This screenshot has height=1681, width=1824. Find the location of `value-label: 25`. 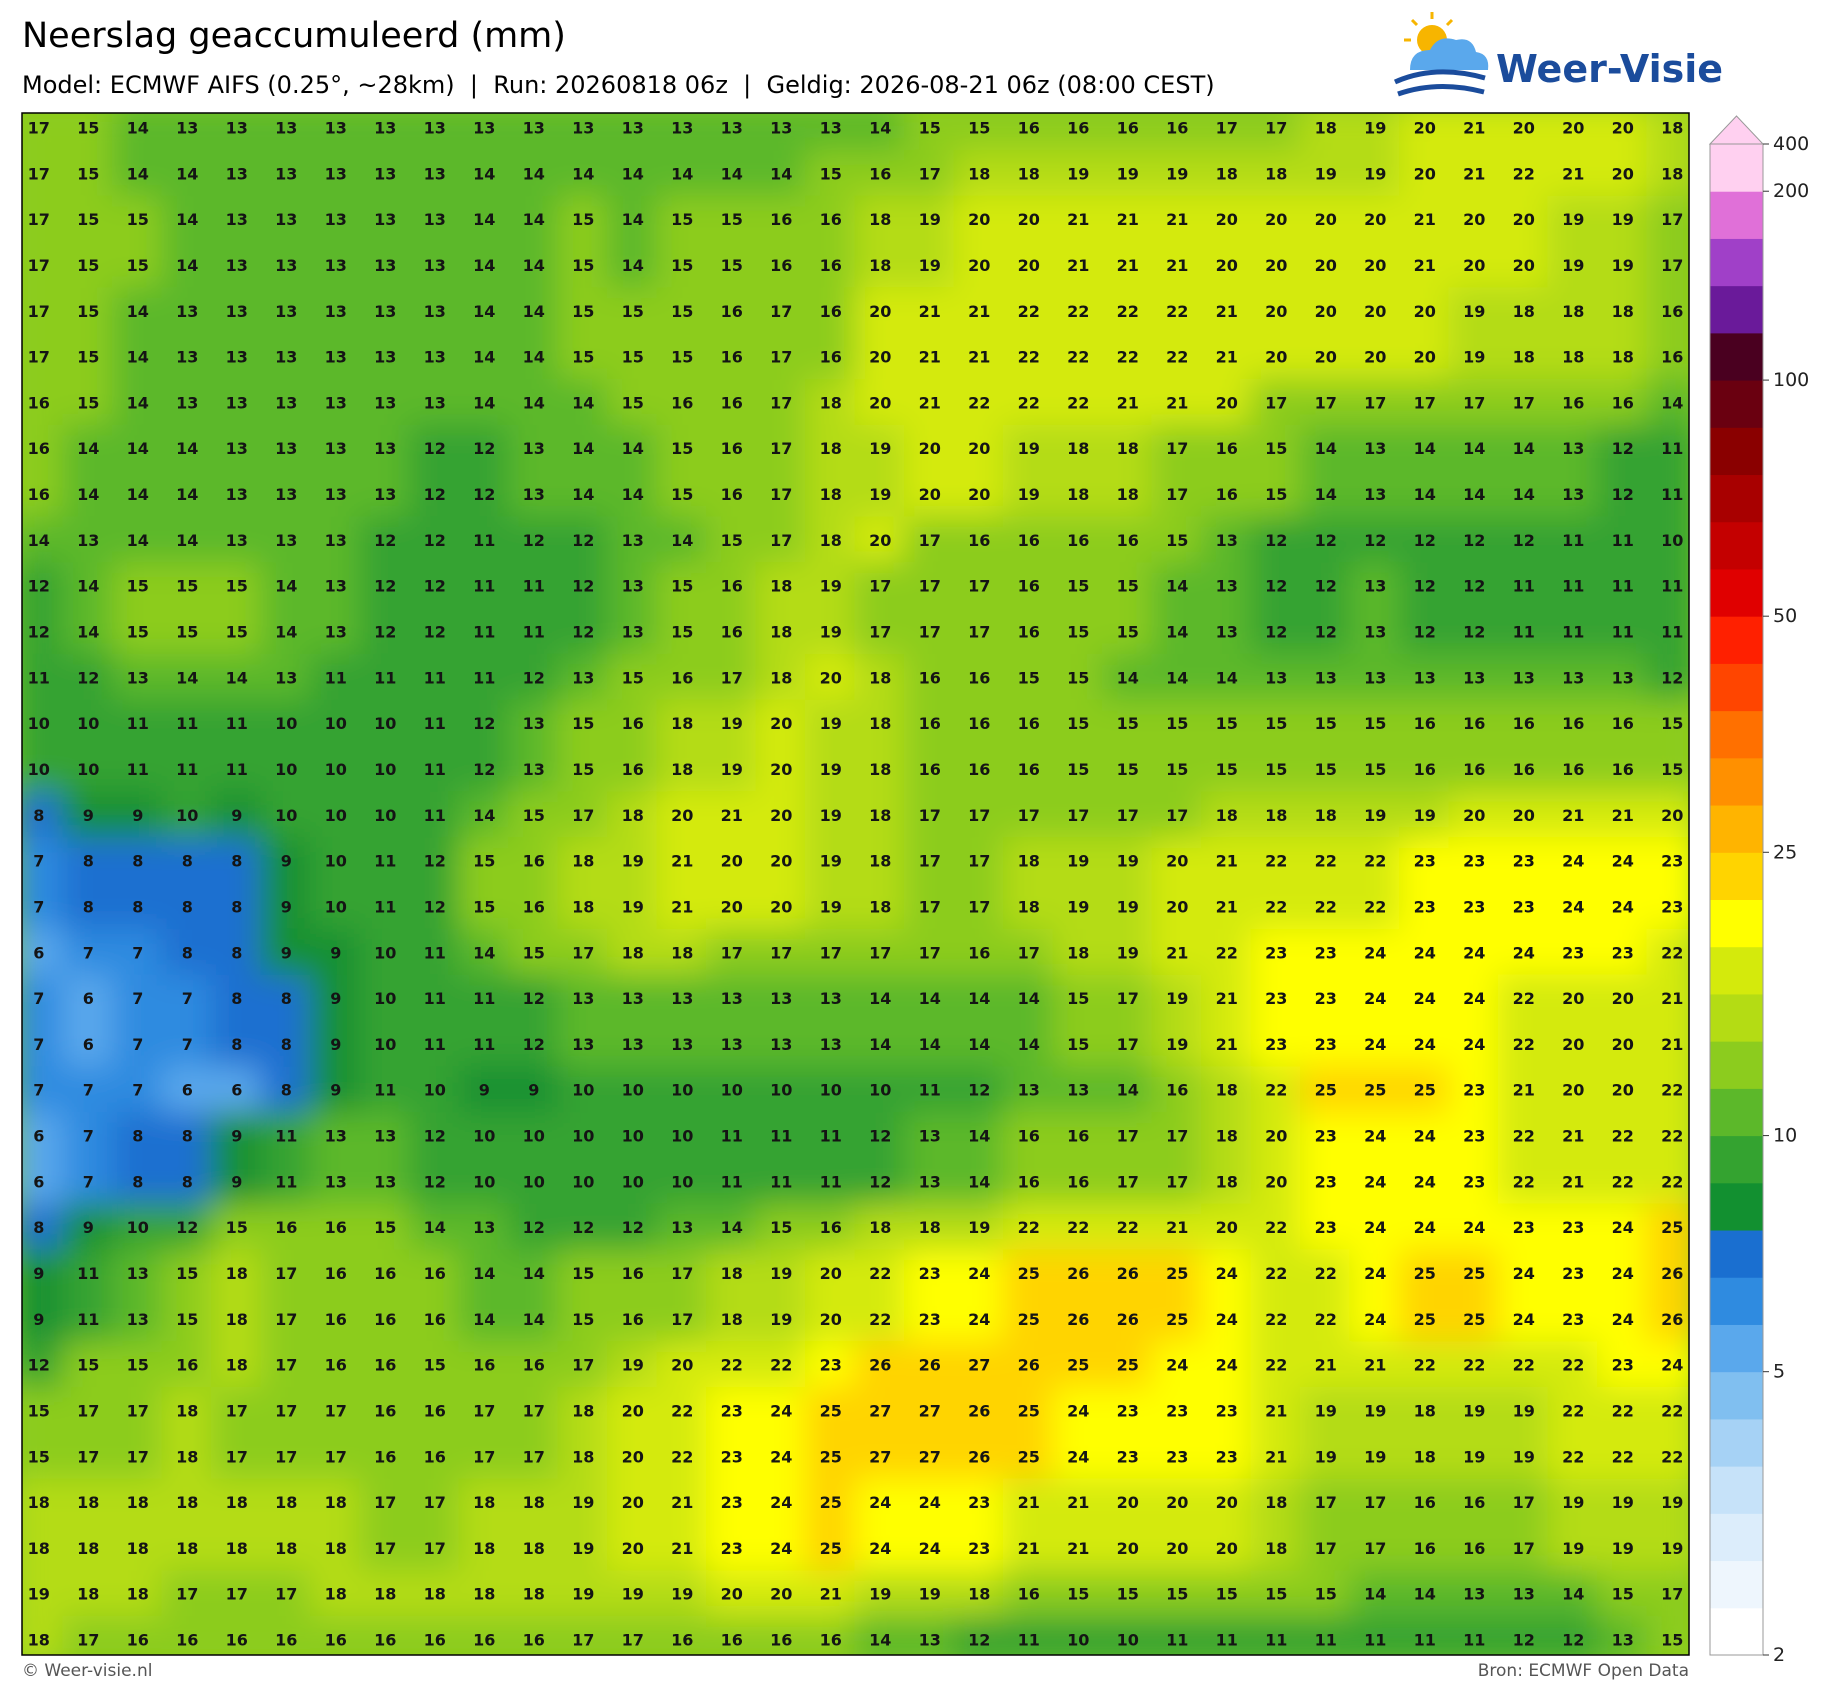

value-label: 25 is located at coordinates (1425, 1273).